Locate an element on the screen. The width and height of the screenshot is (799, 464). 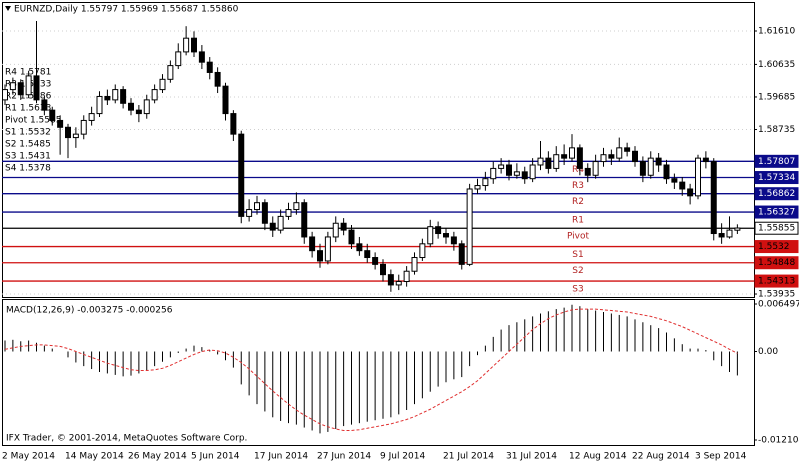
y-tick-label: 0.00 is located at coordinates (768, 352).